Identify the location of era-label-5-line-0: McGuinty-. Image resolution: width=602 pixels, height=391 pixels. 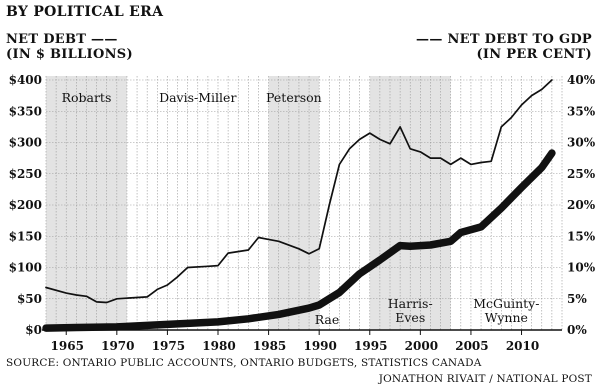
(506, 303).